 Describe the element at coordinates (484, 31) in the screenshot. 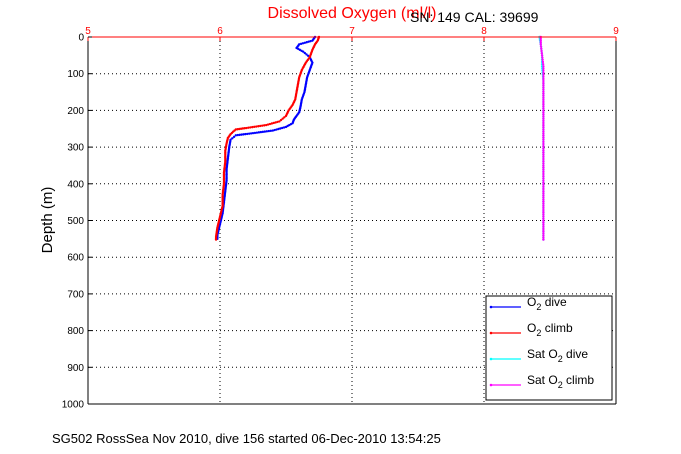

I see `x-tick-label: 8` at that location.